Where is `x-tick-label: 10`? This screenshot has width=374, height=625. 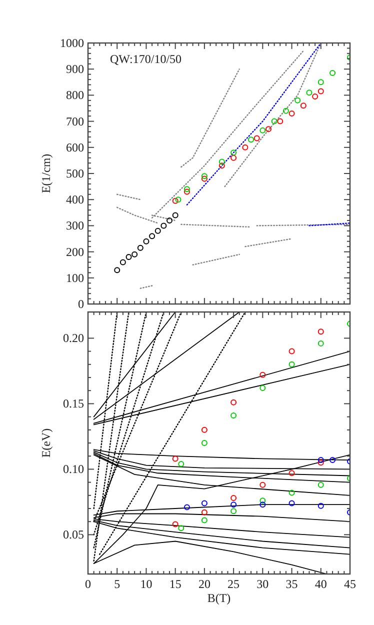
x-tick-label: 10 is located at coordinates (146, 584).